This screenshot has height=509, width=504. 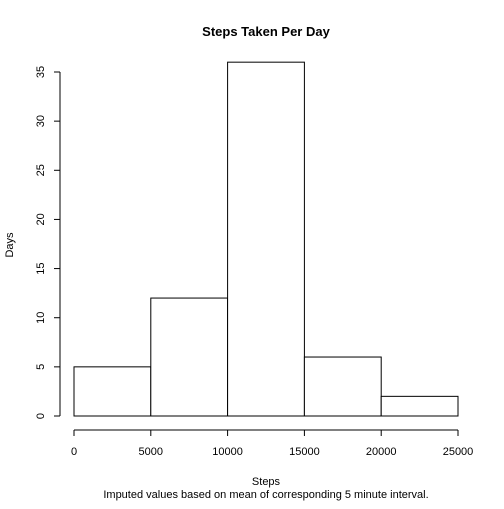 I want to click on x-tick-label: 10000, so click(x=227, y=452).